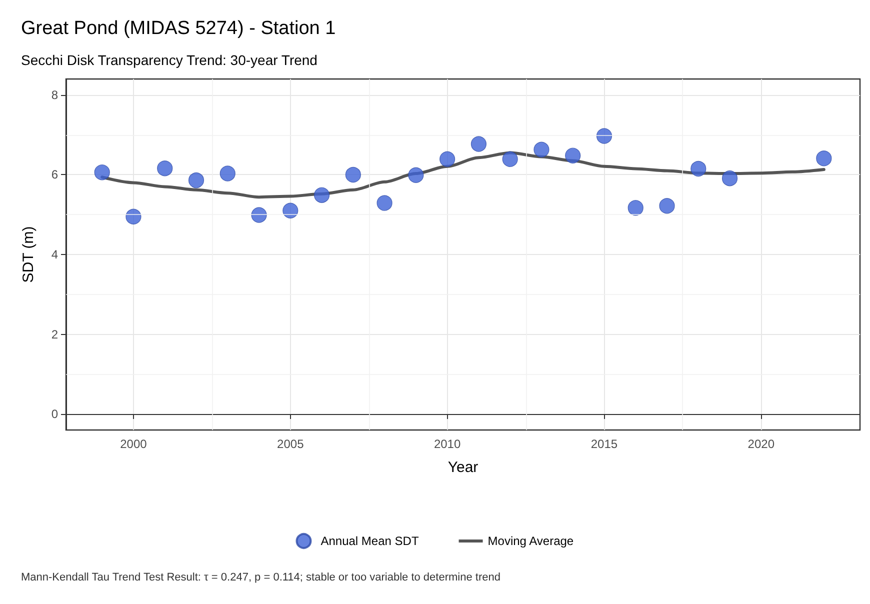 The height and width of the screenshot is (604, 870). What do you see at coordinates (370, 541) in the screenshot?
I see `legend-label: Annual Mean SDT` at bounding box center [370, 541].